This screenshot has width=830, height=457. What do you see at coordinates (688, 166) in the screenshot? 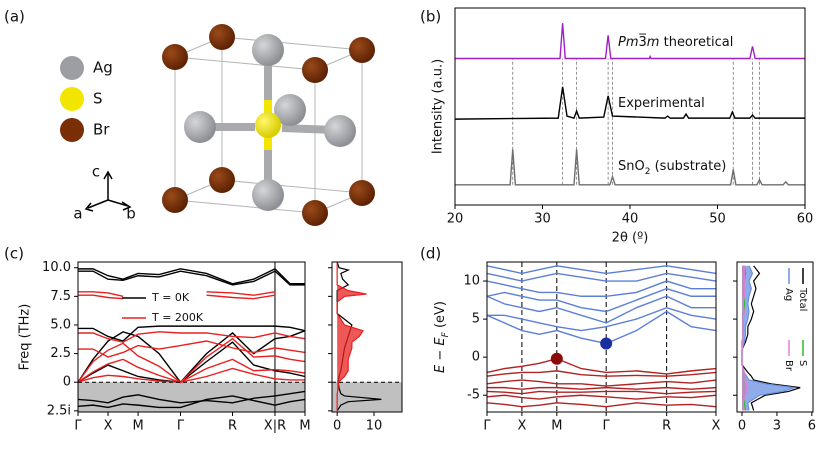
I see `series-label-part: (substrate)` at bounding box center [688, 166].